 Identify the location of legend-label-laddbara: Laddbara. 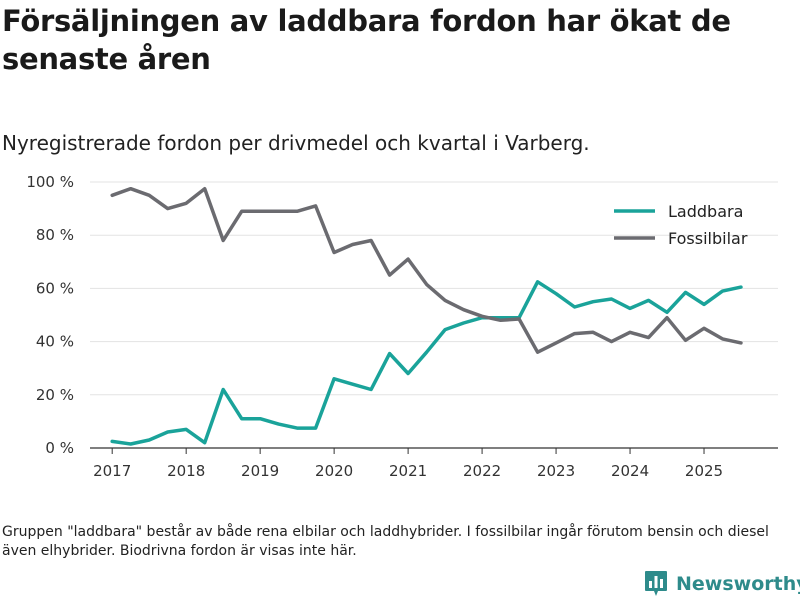
(705, 211).